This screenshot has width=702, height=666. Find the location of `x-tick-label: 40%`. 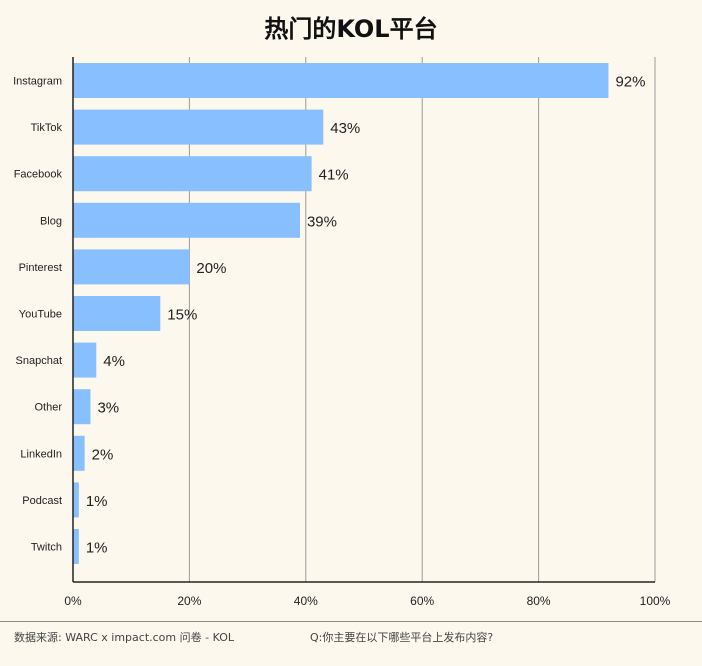

x-tick-label: 40% is located at coordinates (306, 601).